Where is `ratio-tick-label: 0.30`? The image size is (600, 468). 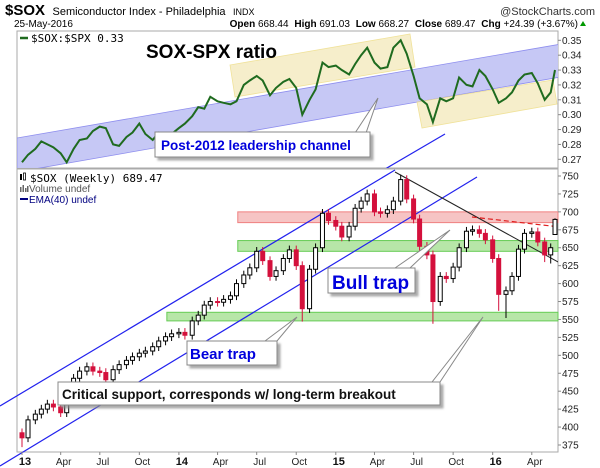
ratio-tick-label: 0.30 is located at coordinates (572, 115).